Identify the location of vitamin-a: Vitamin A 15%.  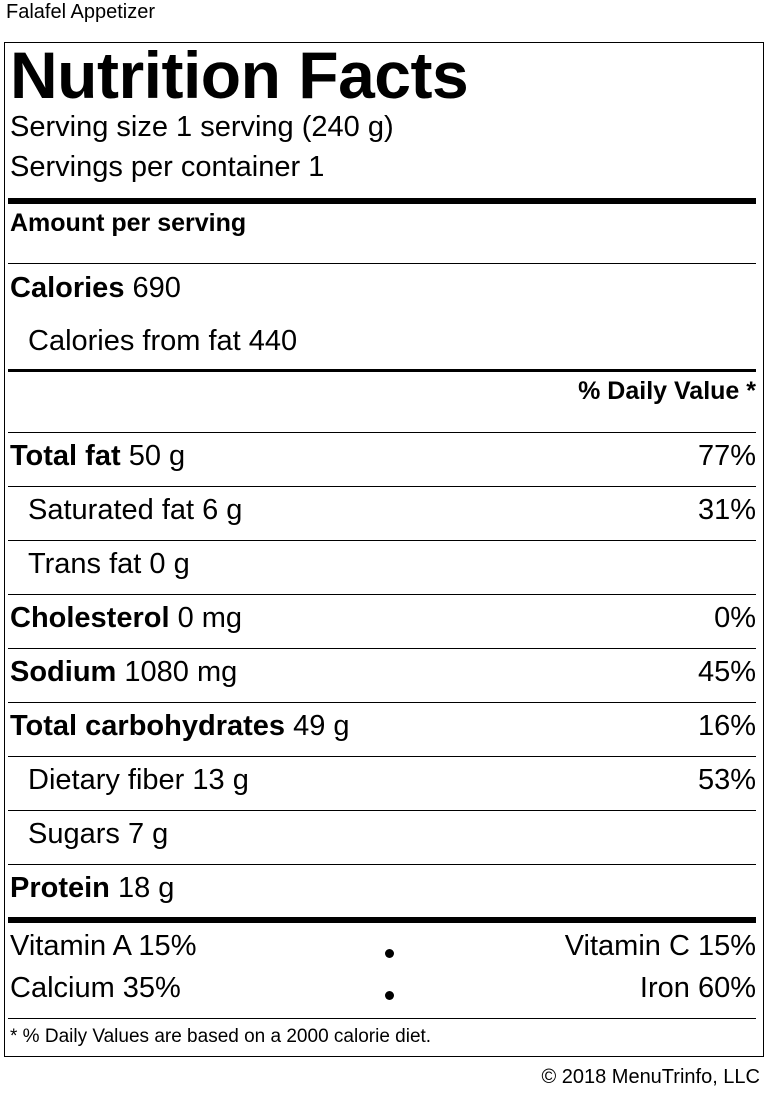
(103, 946).